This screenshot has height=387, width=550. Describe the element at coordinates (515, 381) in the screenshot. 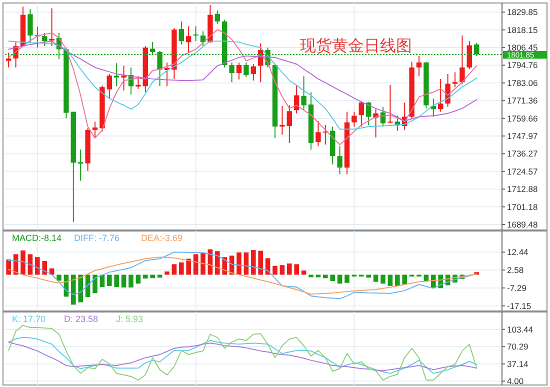

I see `y-tick-label: 4.00` at that location.